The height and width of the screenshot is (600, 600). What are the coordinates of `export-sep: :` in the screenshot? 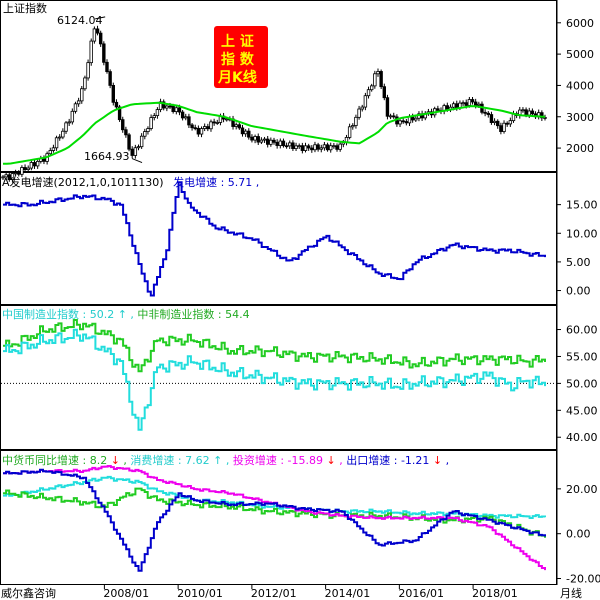 It's located at (397, 460).